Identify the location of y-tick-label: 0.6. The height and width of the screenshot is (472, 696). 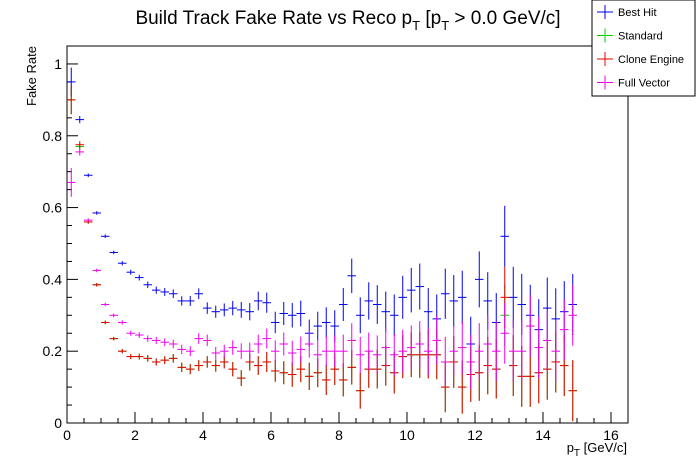
(53, 208).